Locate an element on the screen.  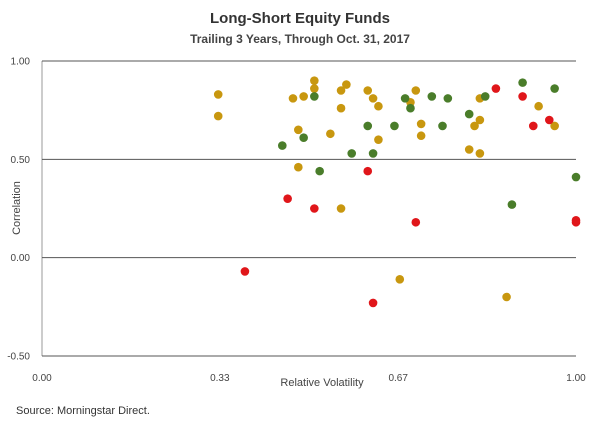
y-tick-label: -0.50 is located at coordinates (18, 357).